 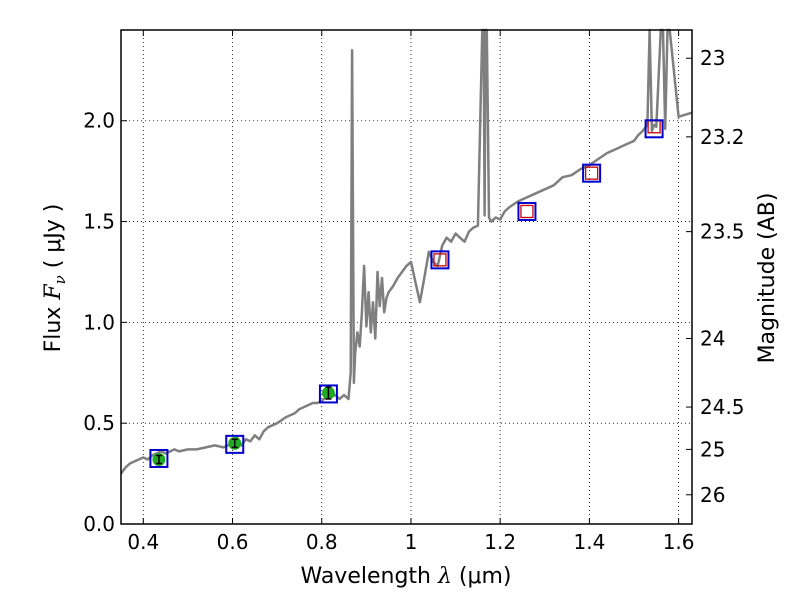 I want to click on x-axis-title: Wavelength λ (μm), so click(x=405, y=576).